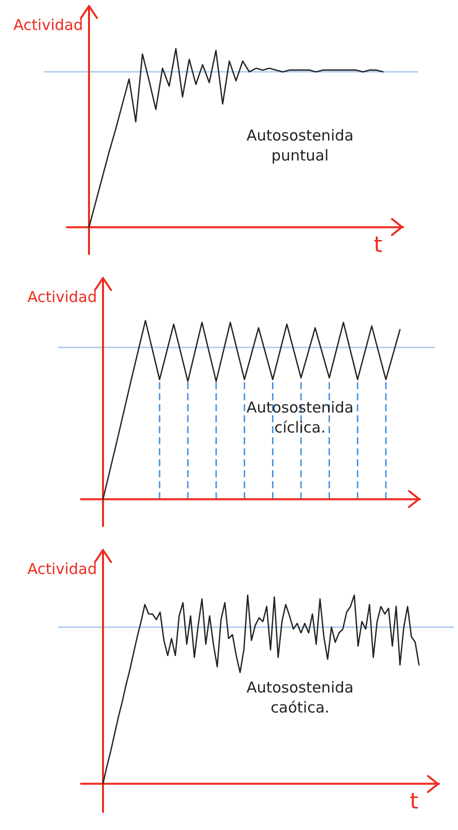 Image resolution: width=458 pixels, height=830 pixels. Describe the element at coordinates (300, 697) in the screenshot. I see `annotation: Autosostenida caótica.` at that location.